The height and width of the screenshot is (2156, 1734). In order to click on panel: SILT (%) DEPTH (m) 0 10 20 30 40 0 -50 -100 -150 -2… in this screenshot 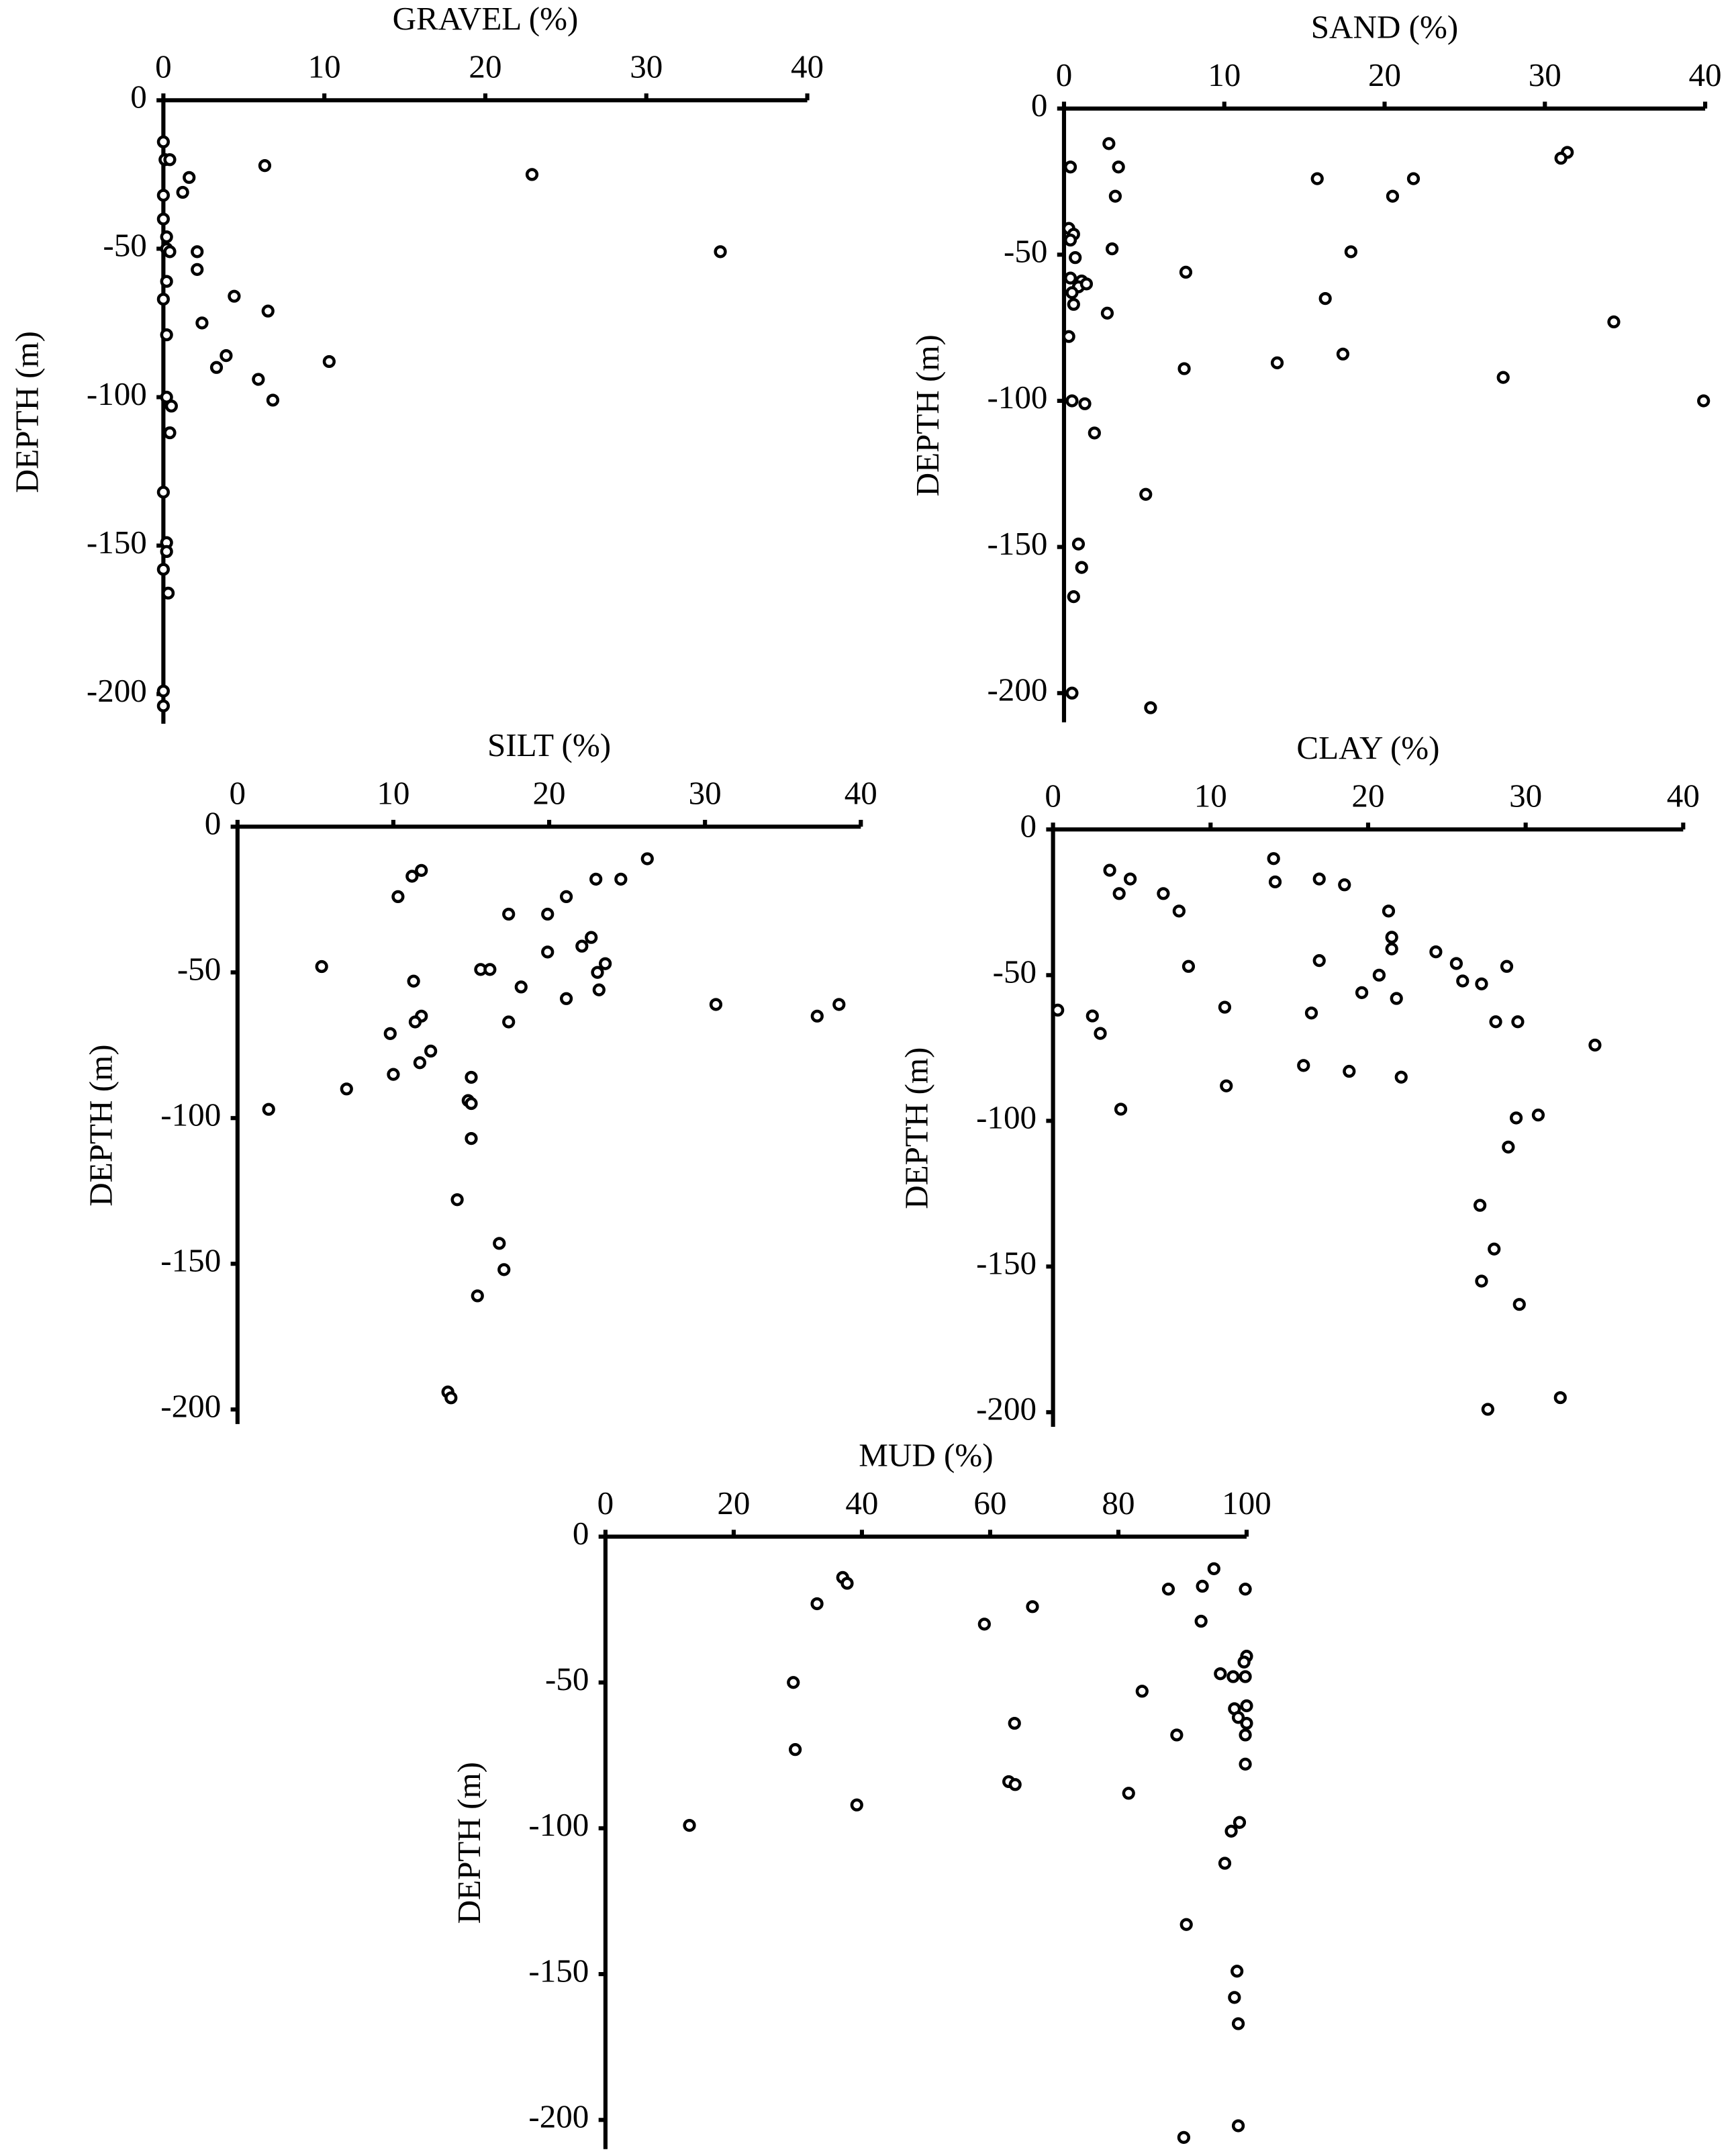, I will do `click(480, 1076)`.